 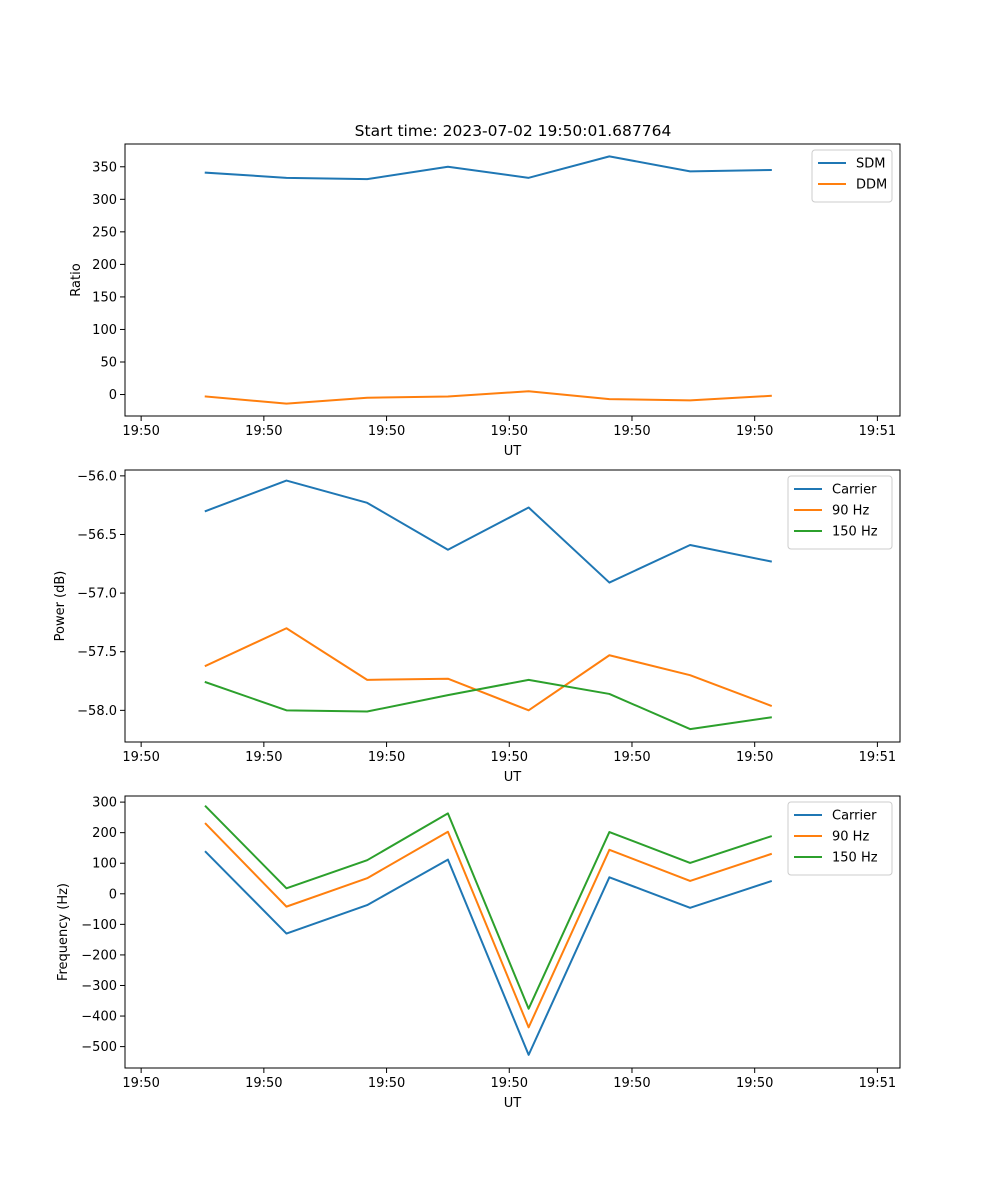 What do you see at coordinates (97, 594) in the screenshot?
I see `y-tick-label: −57.0` at bounding box center [97, 594].